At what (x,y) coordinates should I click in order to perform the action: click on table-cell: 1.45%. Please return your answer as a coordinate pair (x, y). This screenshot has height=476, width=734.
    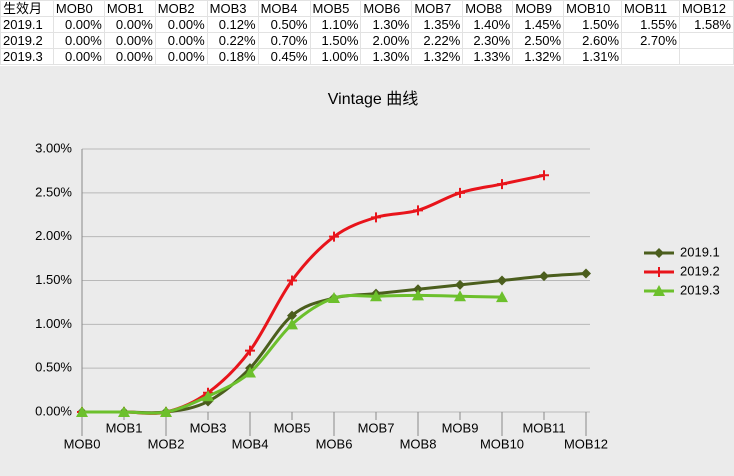
    Looking at the image, I should click on (538, 24).